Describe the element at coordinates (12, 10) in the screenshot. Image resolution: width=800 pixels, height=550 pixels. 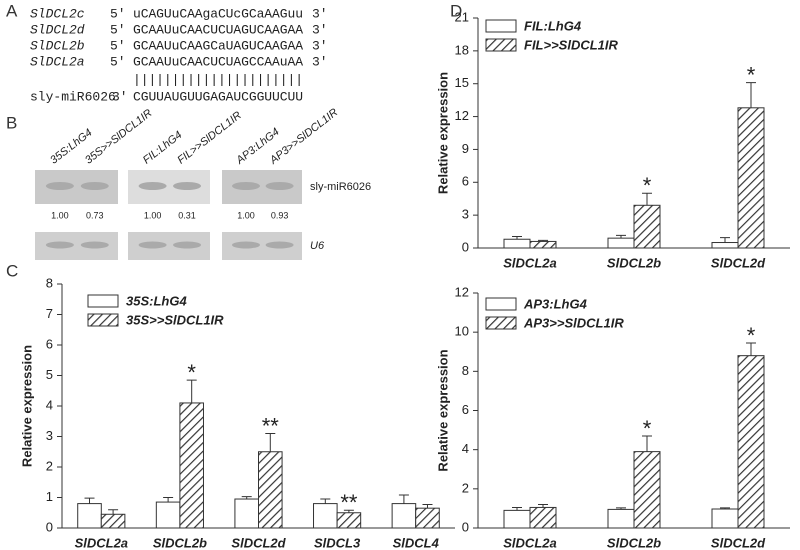
I see `panel-label: A` at that location.